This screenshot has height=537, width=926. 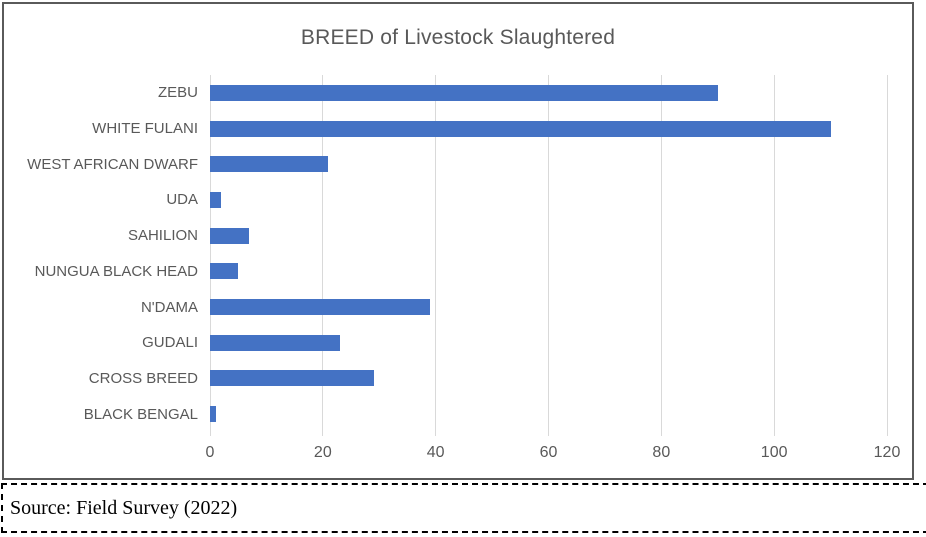 I want to click on category-label: N'DAMA, so click(x=169, y=307).